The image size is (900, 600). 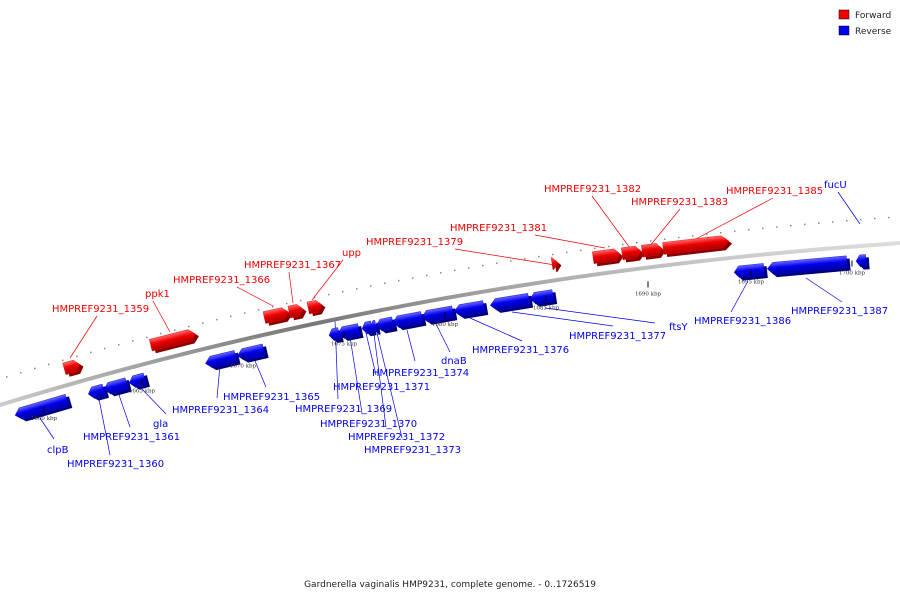 What do you see at coordinates (678, 327) in the screenshot?
I see `gene-label: ftsY` at bounding box center [678, 327].